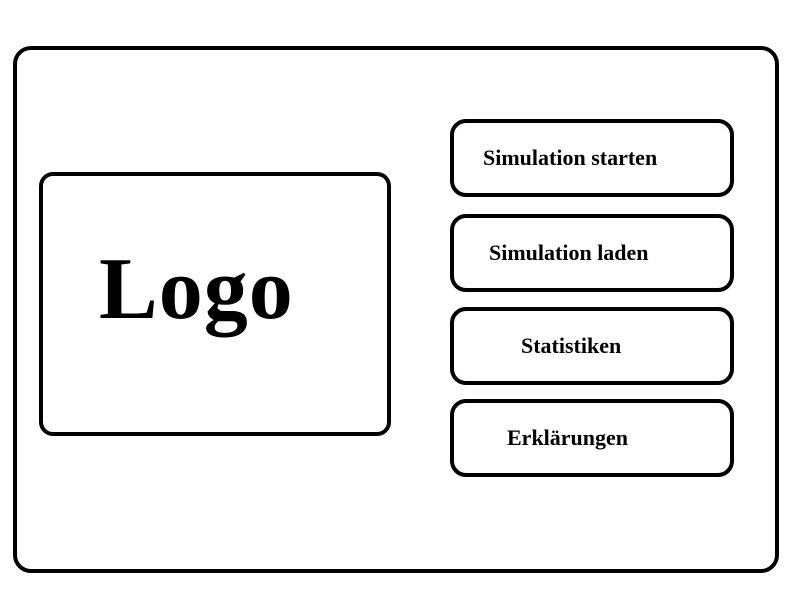  I want to click on start-simulation-button: Simulation starten, so click(592, 158).